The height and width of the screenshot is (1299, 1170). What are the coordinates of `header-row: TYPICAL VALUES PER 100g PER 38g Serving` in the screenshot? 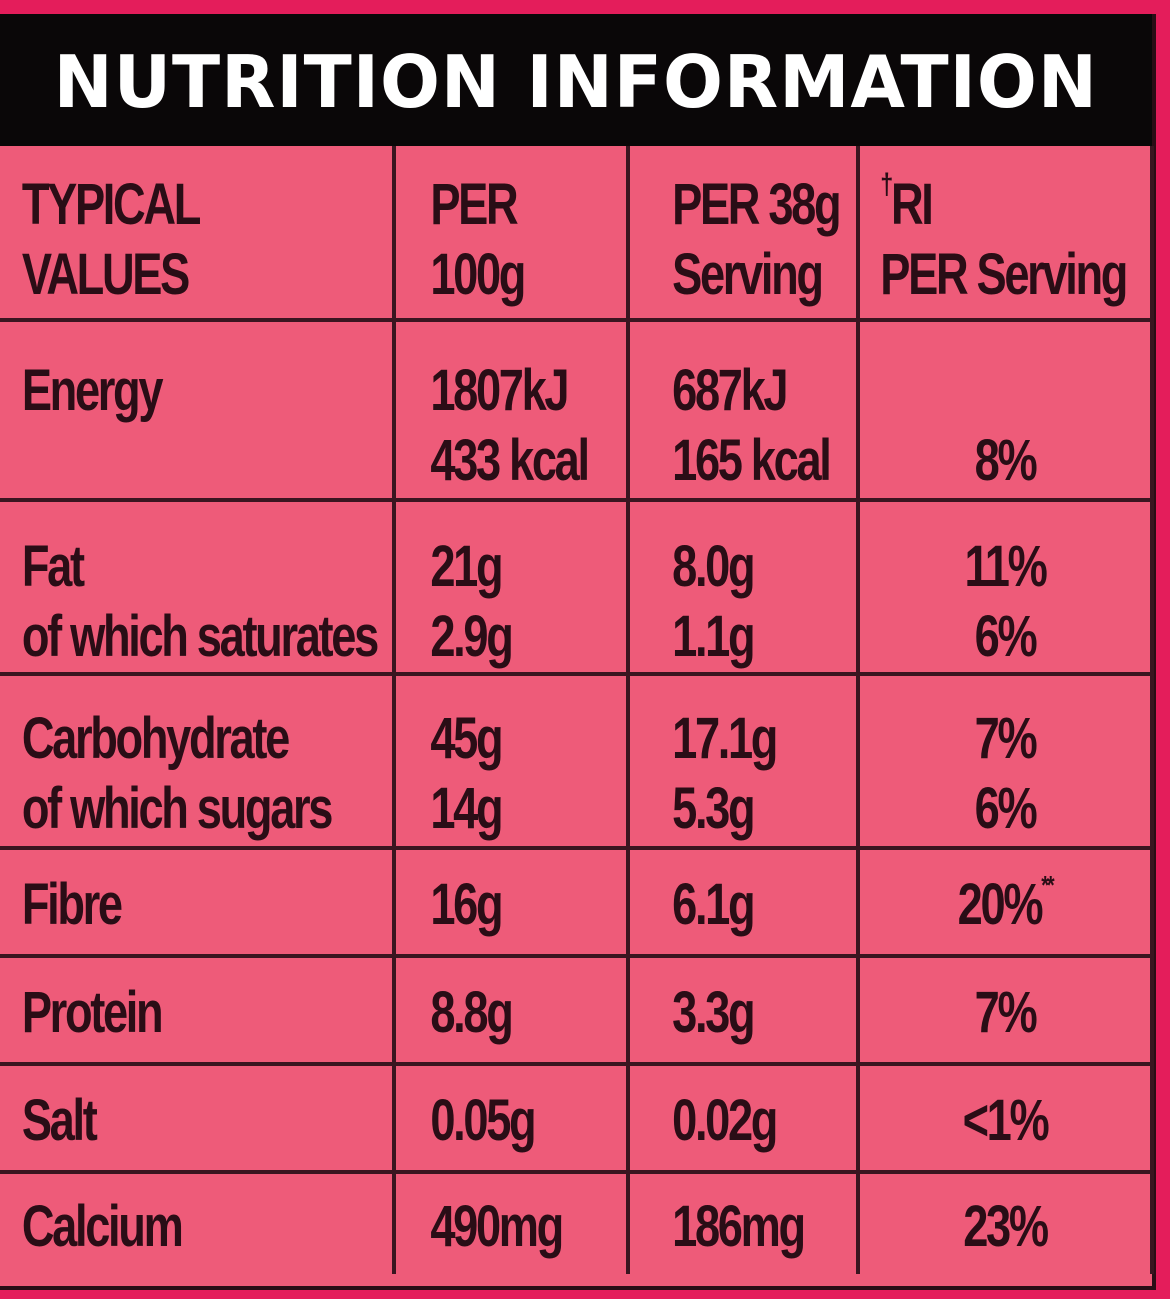 It's located at (577, 234).